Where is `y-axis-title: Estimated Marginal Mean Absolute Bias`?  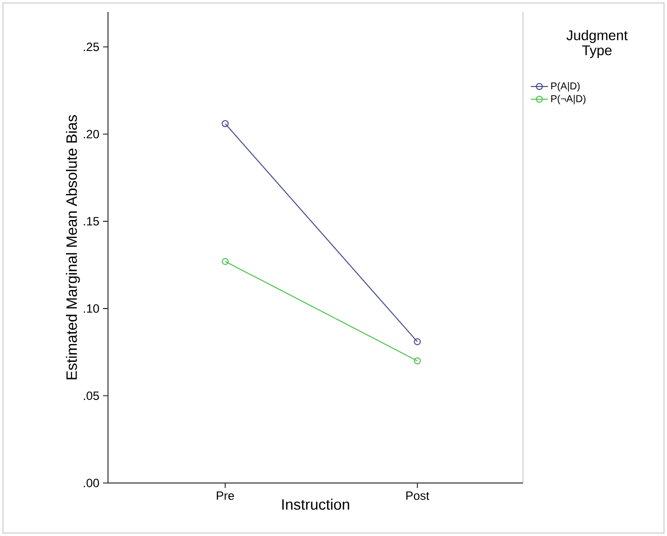 y-axis-title: Estimated Marginal Mean Absolute Bias is located at coordinates (73, 247).